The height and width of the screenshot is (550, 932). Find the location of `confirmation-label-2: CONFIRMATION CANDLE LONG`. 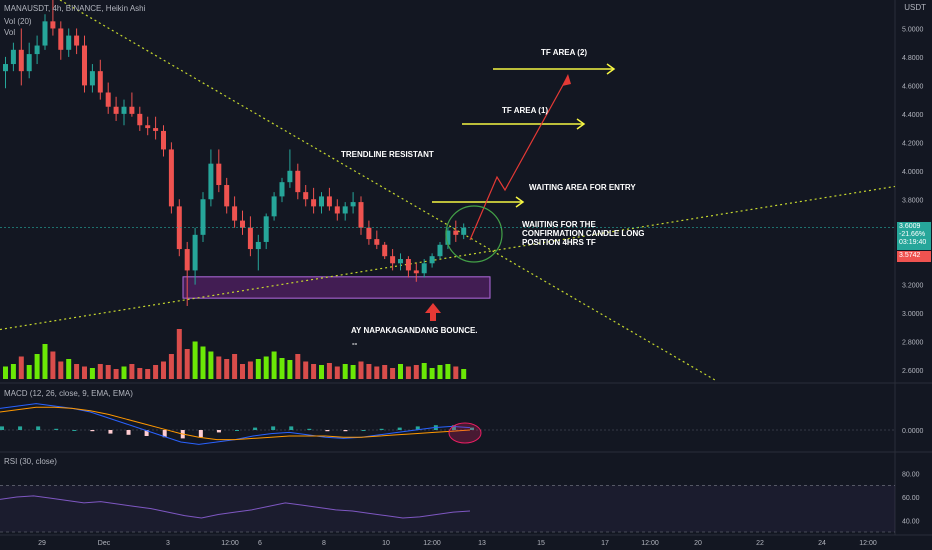

confirmation-label-2: CONFIRMATION CANDLE LONG is located at coordinates (583, 233).